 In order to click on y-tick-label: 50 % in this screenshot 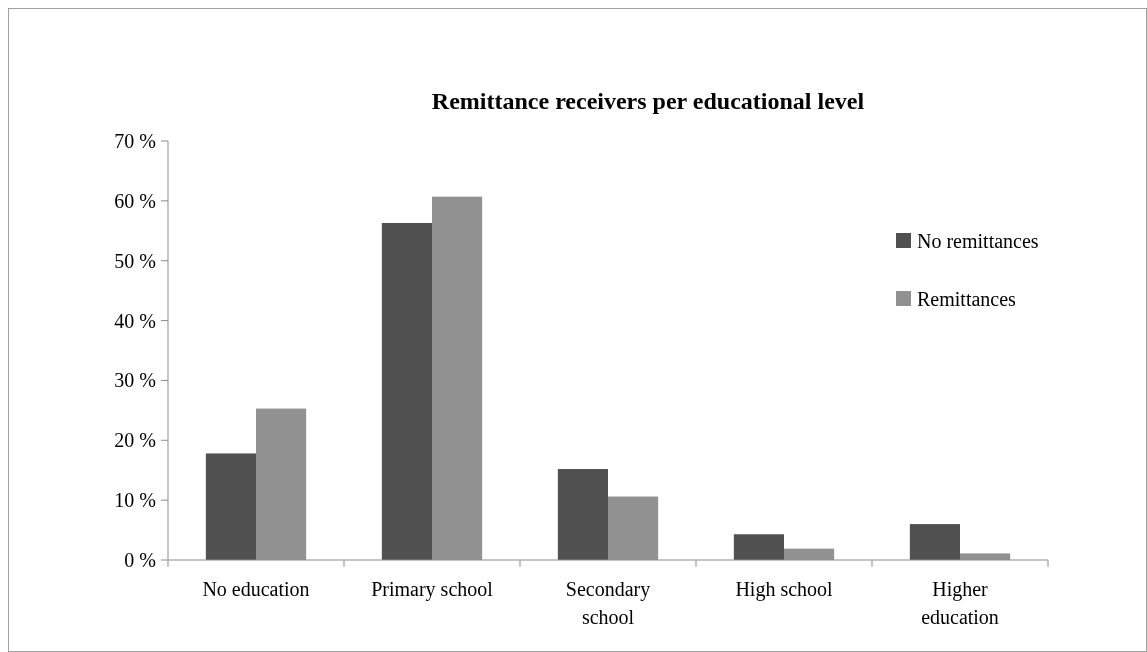, I will do `click(135, 260)`.